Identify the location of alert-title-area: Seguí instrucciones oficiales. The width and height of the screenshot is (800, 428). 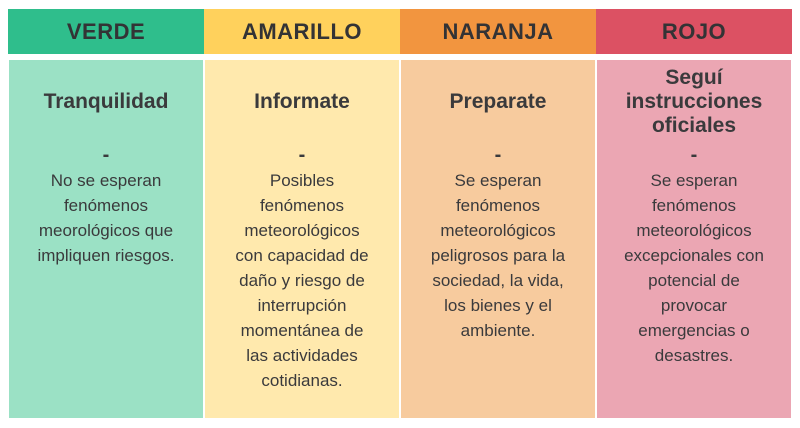
(694, 102).